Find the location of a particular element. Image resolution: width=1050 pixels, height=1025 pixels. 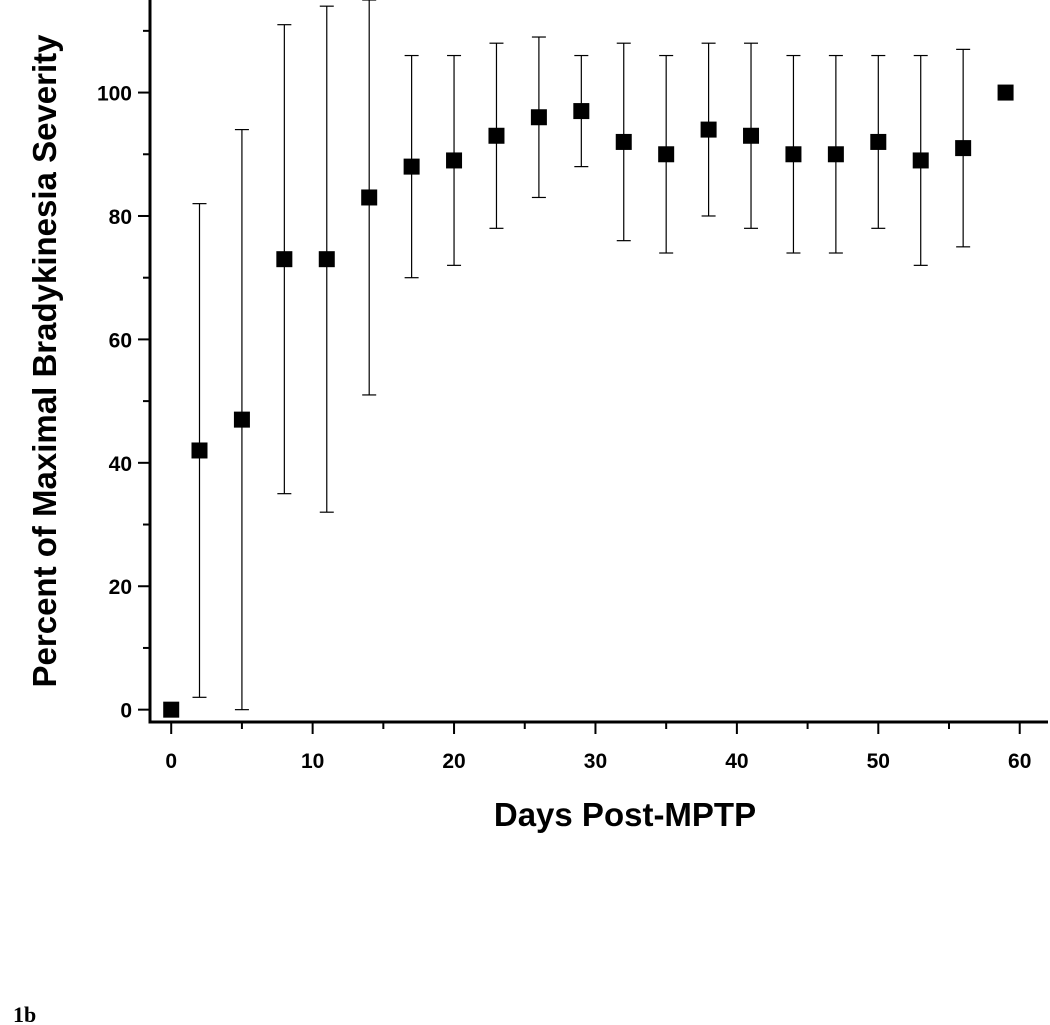

y-tick-label: 100 is located at coordinates (114, 94).